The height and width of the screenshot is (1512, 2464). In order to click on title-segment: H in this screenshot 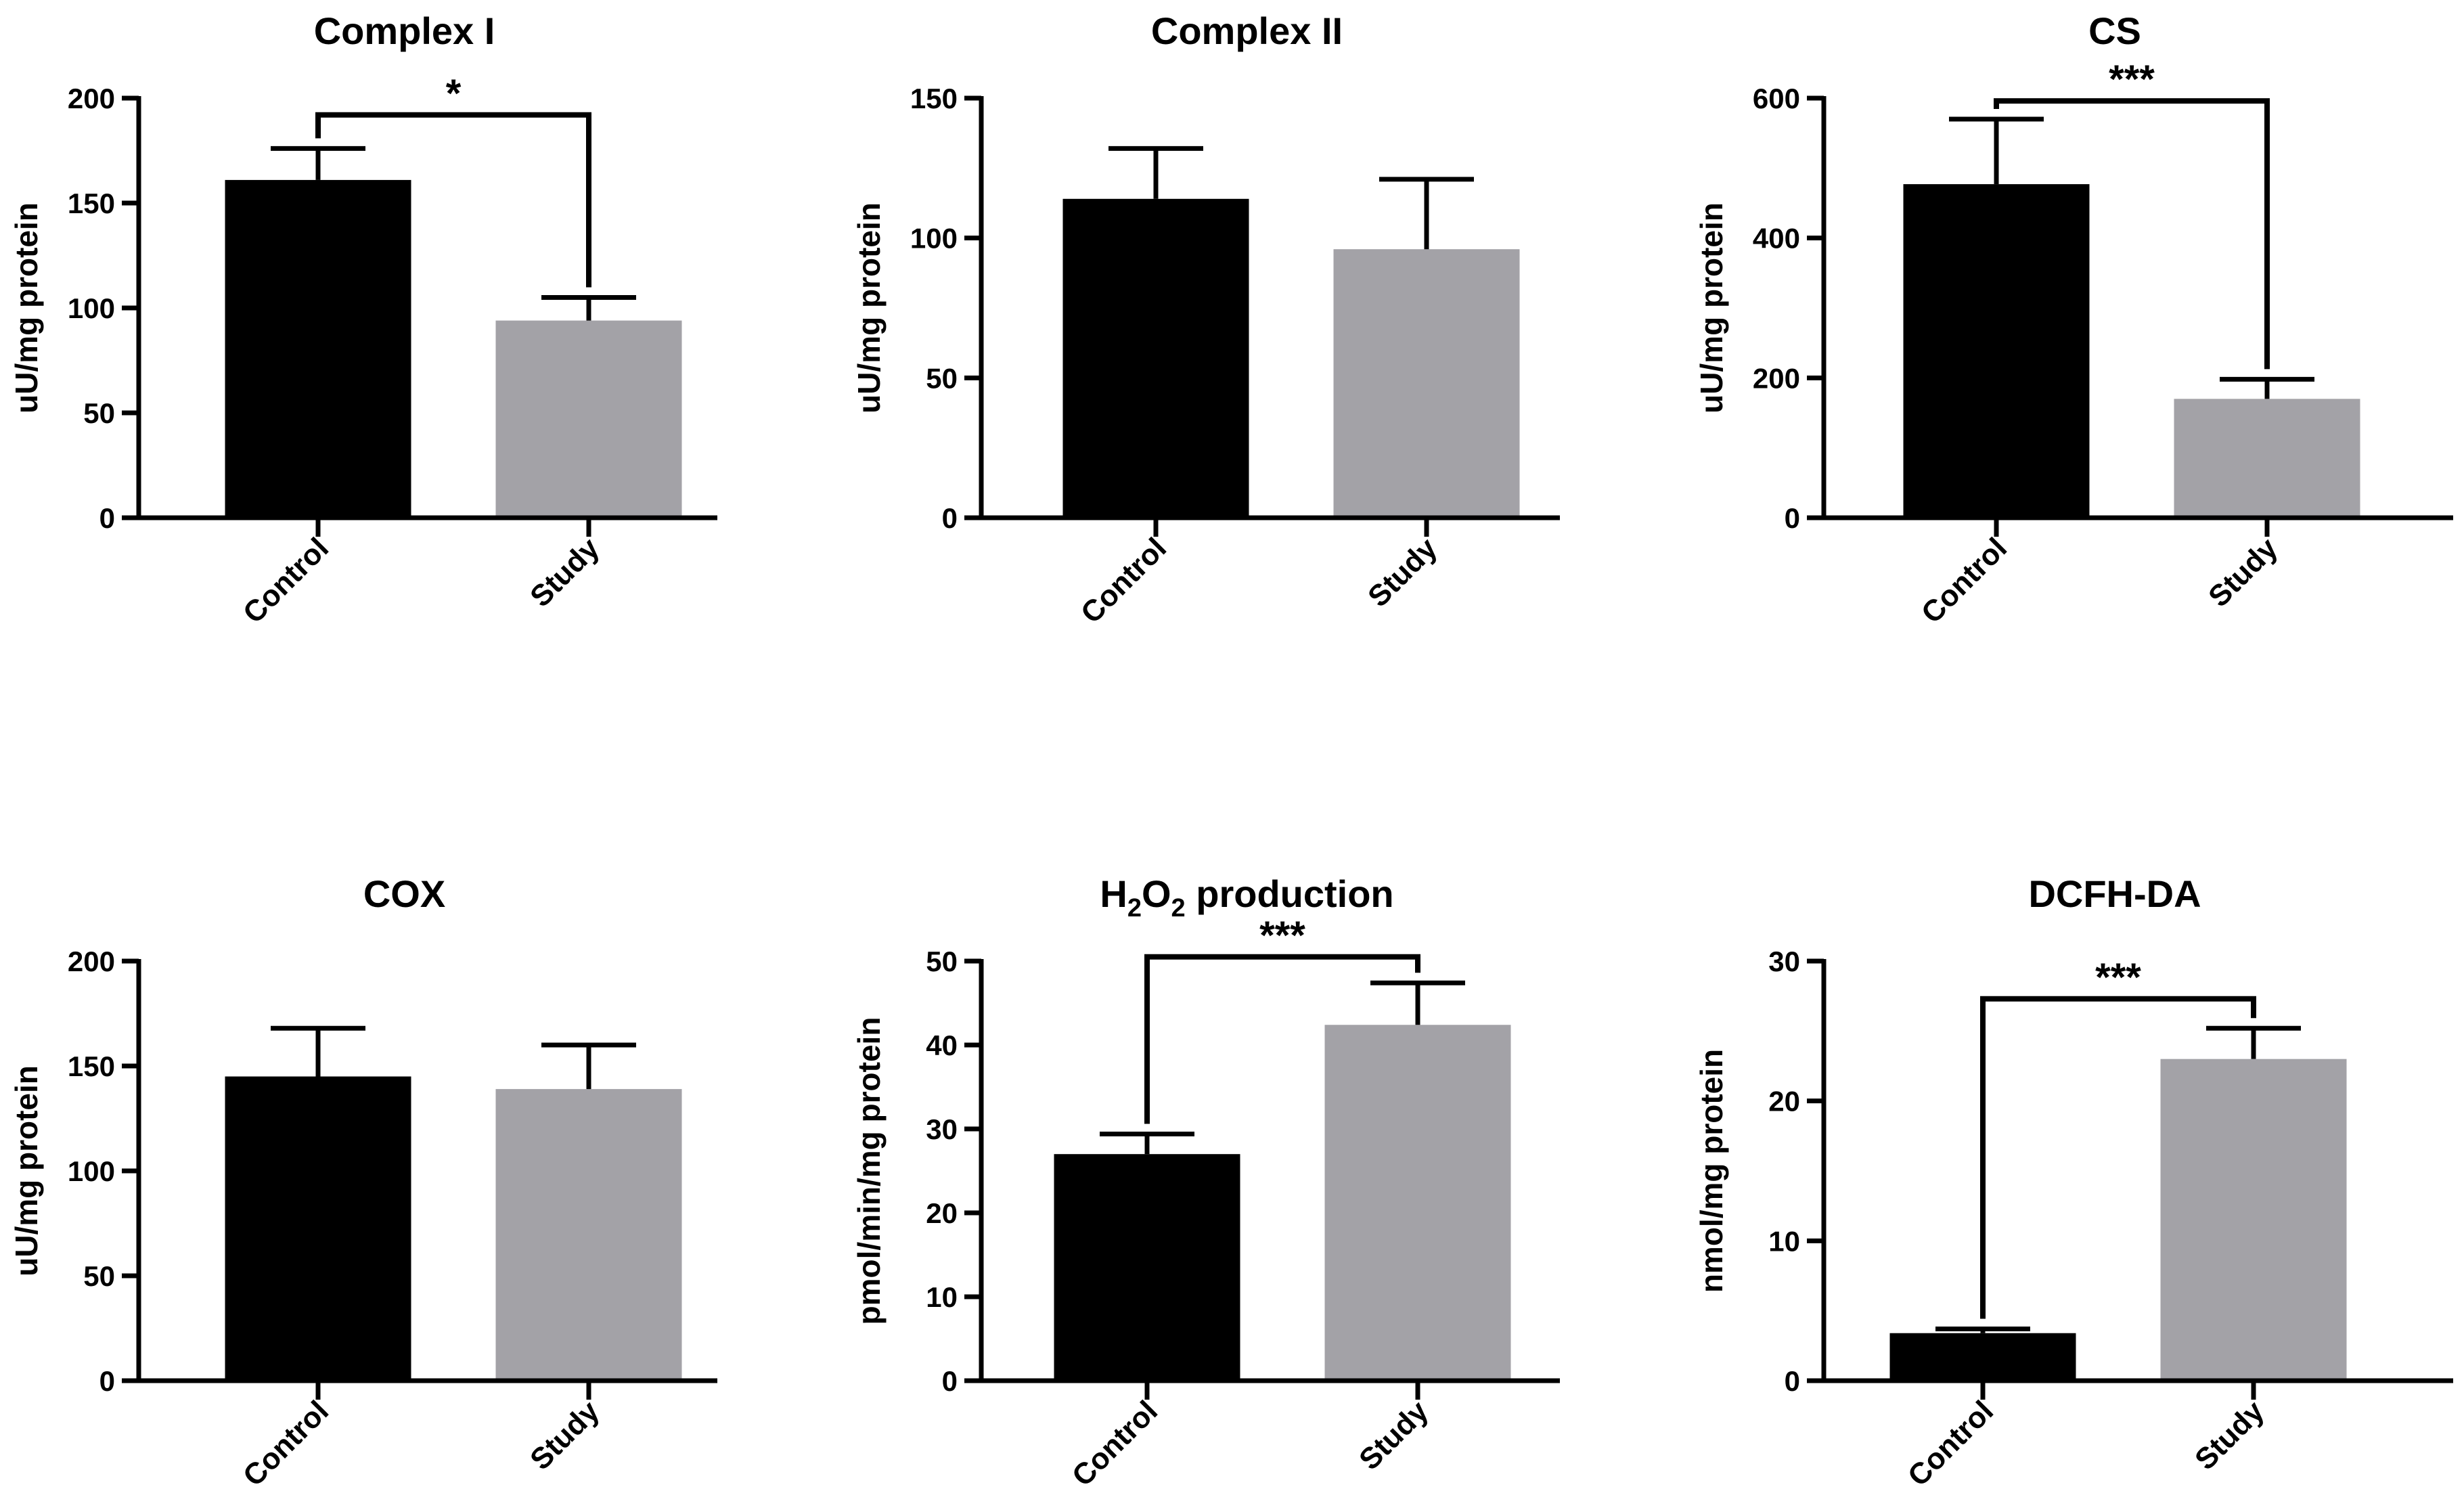, I will do `click(1113, 893)`.